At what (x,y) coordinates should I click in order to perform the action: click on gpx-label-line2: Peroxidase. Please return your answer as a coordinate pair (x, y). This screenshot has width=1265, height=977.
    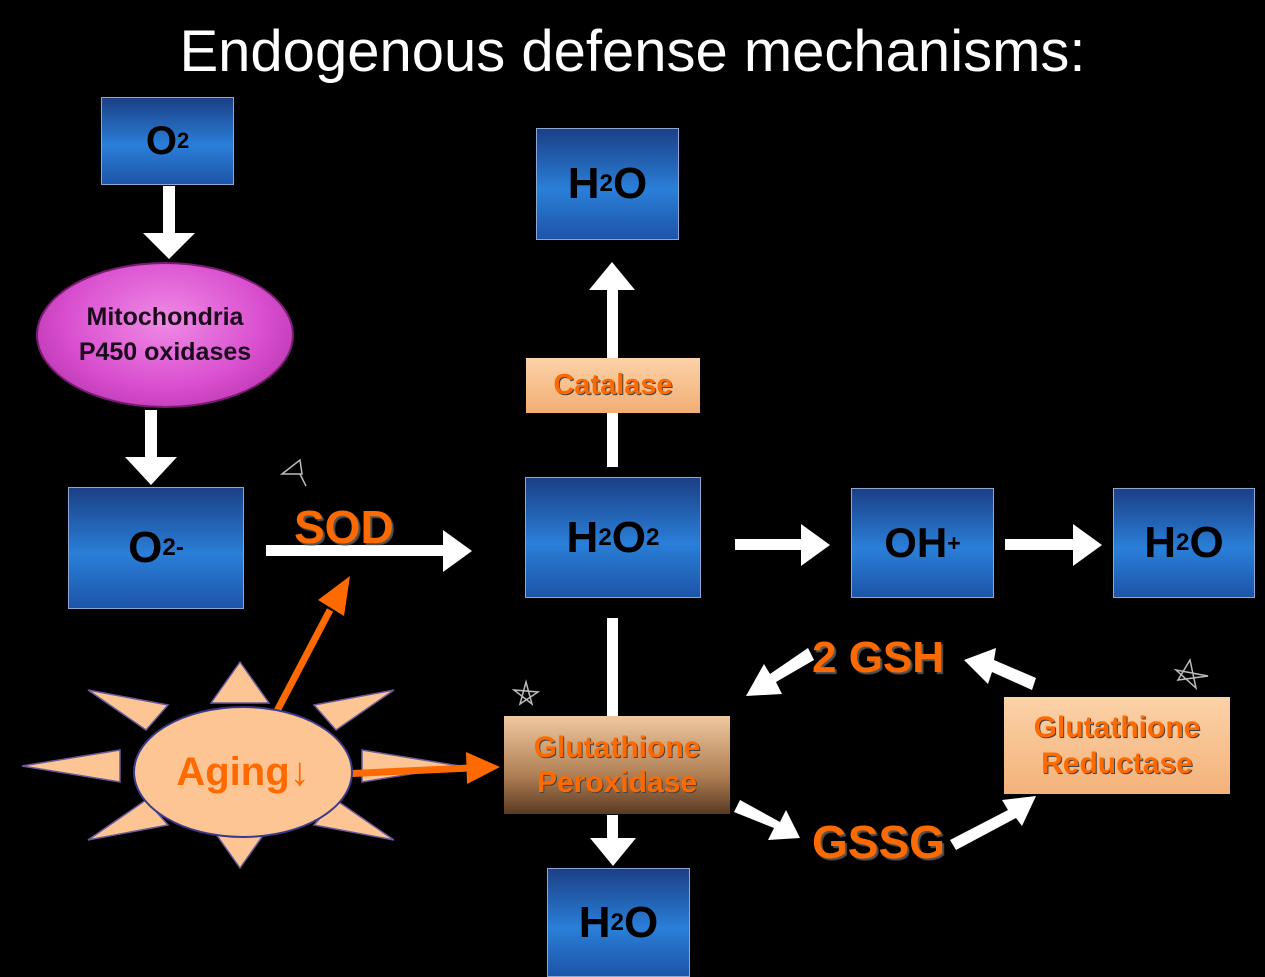
    Looking at the image, I should click on (617, 782).